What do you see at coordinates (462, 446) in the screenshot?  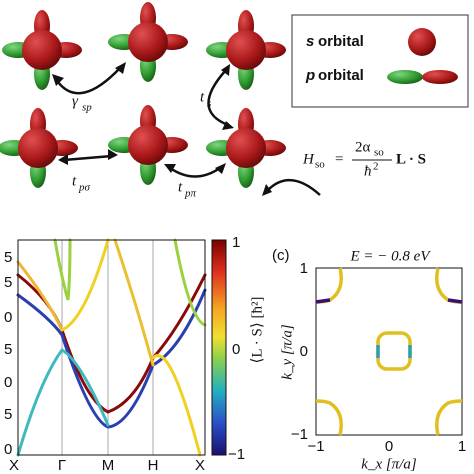 I see `x-tick-label: 1` at bounding box center [462, 446].